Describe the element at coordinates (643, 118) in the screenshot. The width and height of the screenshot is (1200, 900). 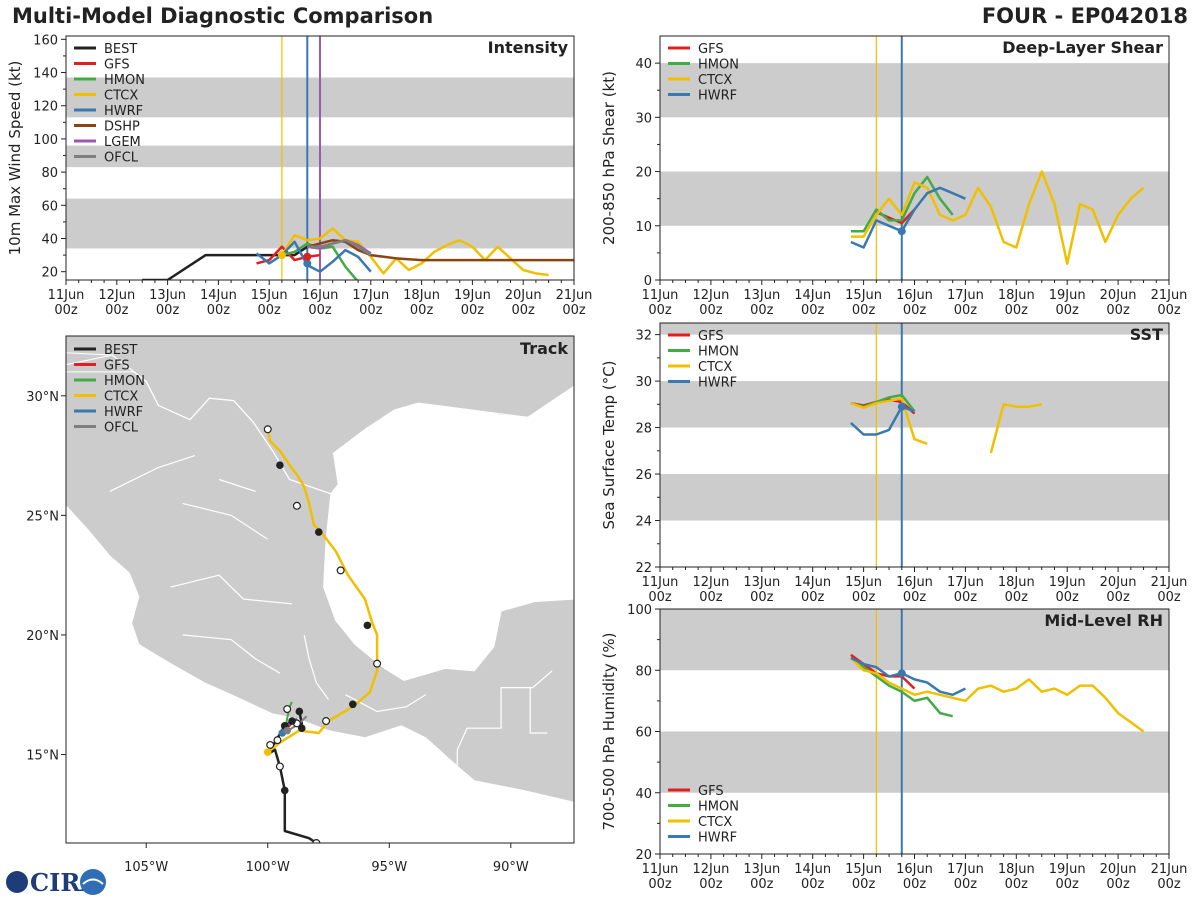
I see `y-tick-label: 30` at that location.